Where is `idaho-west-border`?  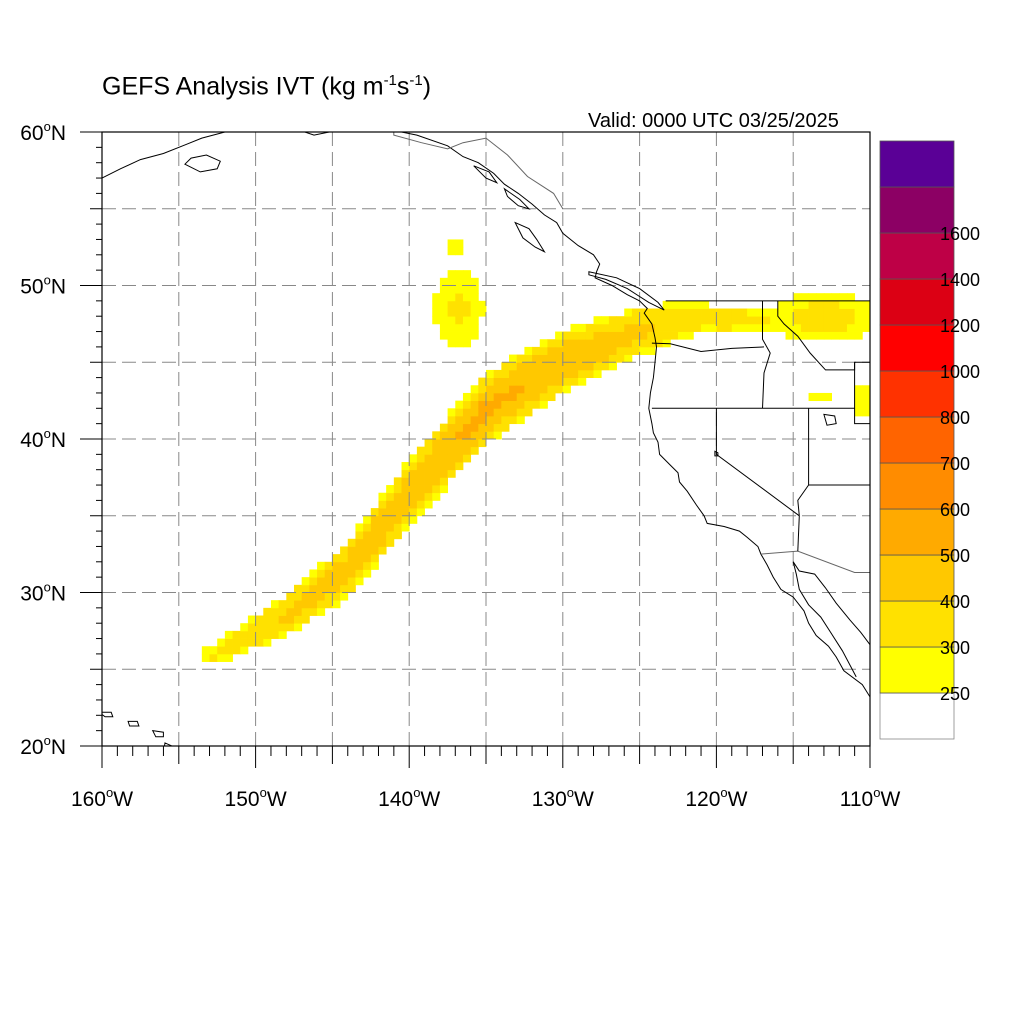 idaho-west-border is located at coordinates (766, 354).